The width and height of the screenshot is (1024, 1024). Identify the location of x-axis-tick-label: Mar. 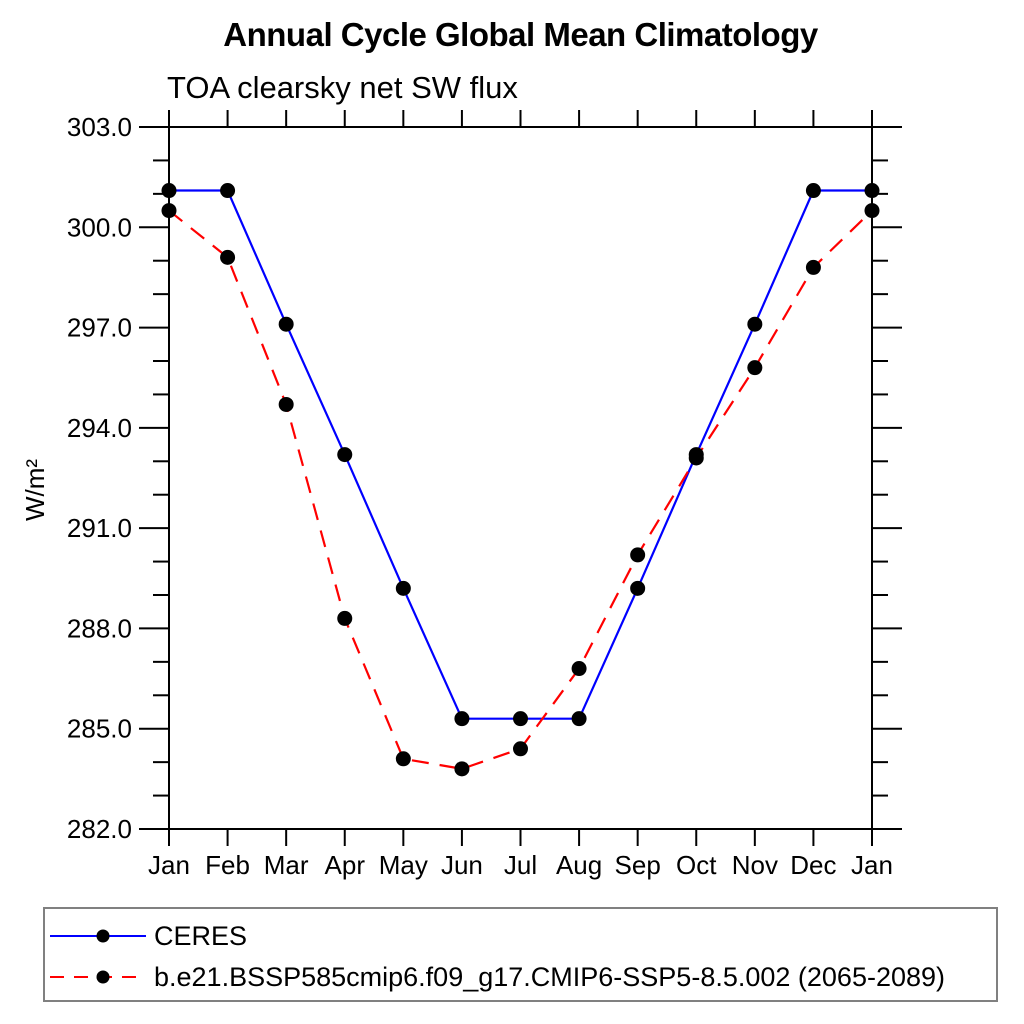
(286, 865).